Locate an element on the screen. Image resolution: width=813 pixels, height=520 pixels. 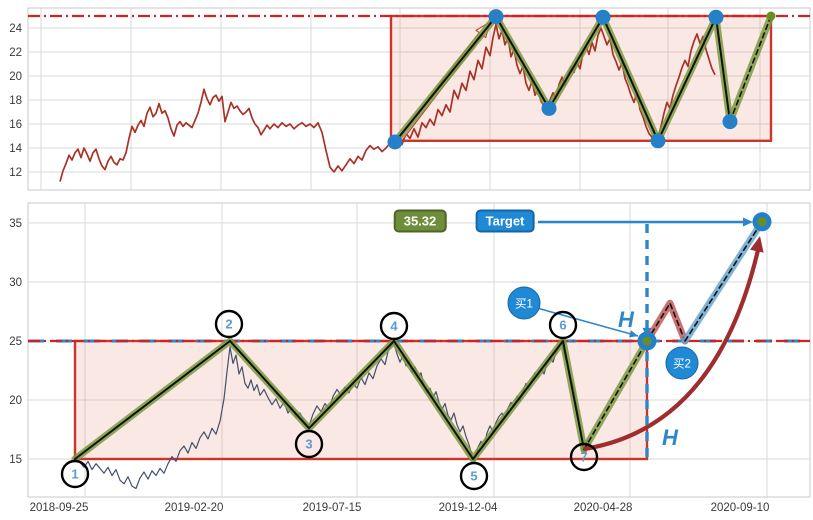
curve-arrowhead is located at coordinates (757, 244).